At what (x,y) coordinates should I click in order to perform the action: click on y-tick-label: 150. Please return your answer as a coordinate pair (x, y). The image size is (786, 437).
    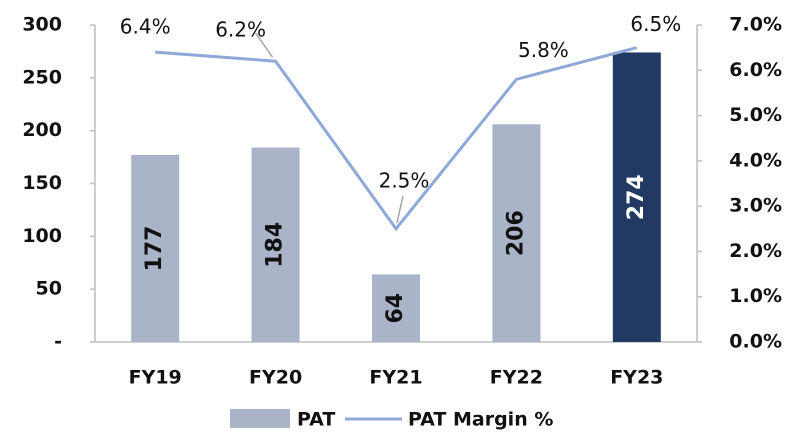
    Looking at the image, I should click on (42, 183).